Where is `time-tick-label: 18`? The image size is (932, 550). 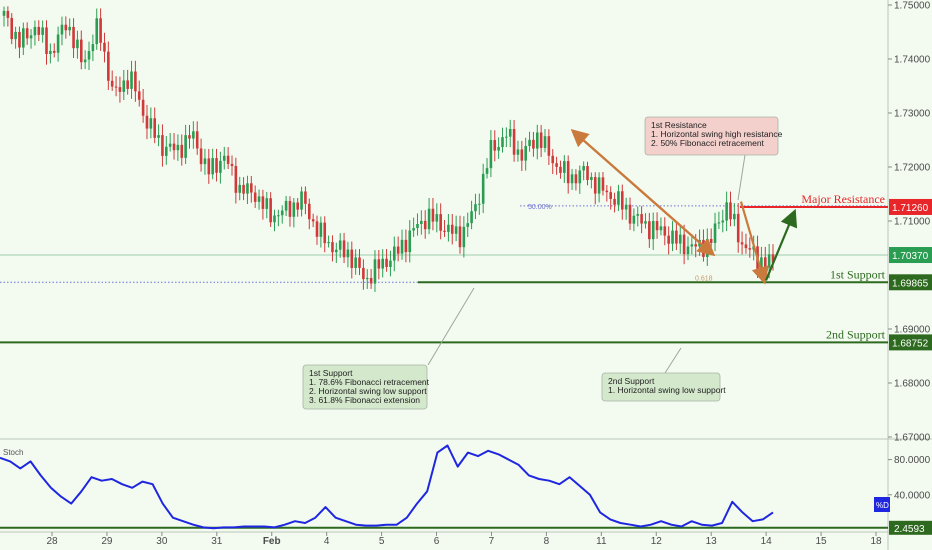
time-tick-label: 18 is located at coordinates (876, 541).